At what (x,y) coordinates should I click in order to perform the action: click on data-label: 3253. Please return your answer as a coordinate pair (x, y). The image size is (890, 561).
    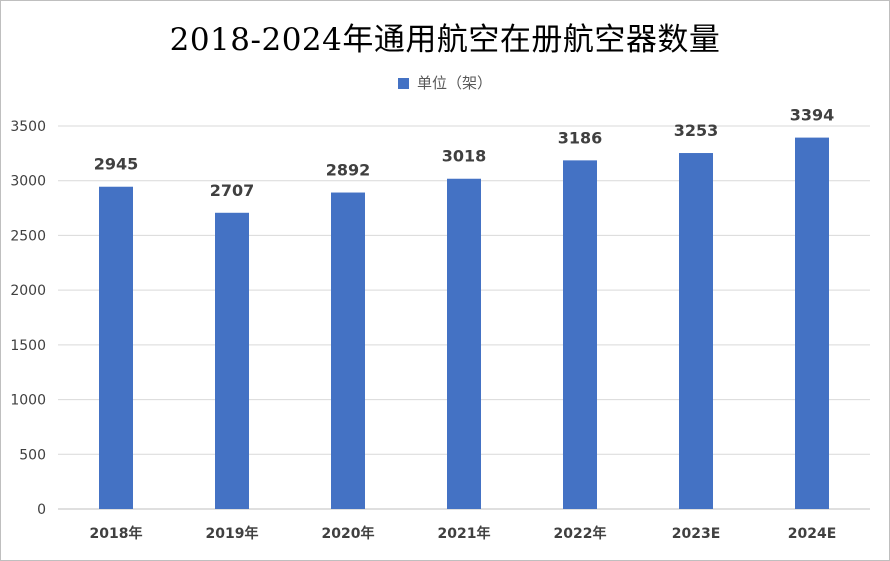
    Looking at the image, I should click on (696, 130).